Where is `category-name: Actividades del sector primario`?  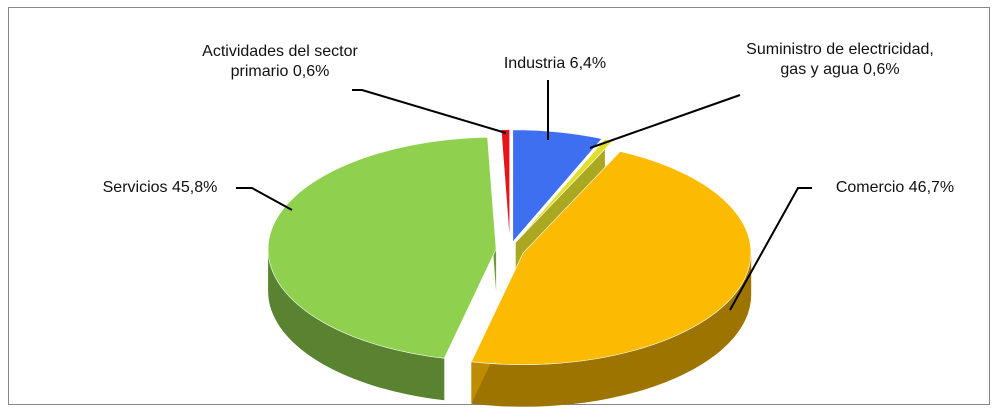
category-name: Actividades del sector primario is located at coordinates (280, 61).